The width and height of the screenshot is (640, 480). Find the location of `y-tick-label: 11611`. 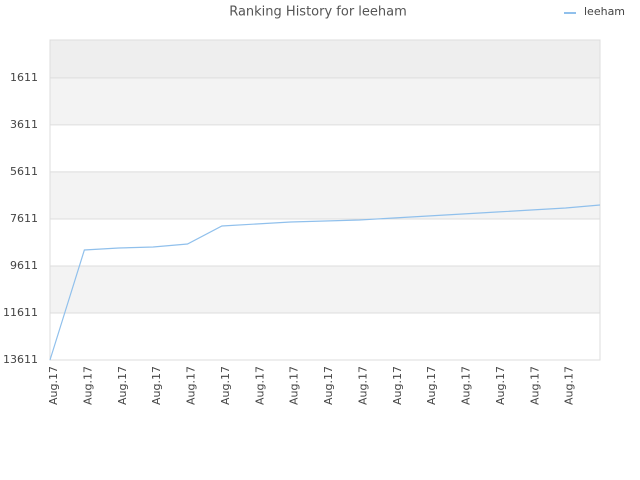

y-tick-label: 11611 is located at coordinates (20, 312).